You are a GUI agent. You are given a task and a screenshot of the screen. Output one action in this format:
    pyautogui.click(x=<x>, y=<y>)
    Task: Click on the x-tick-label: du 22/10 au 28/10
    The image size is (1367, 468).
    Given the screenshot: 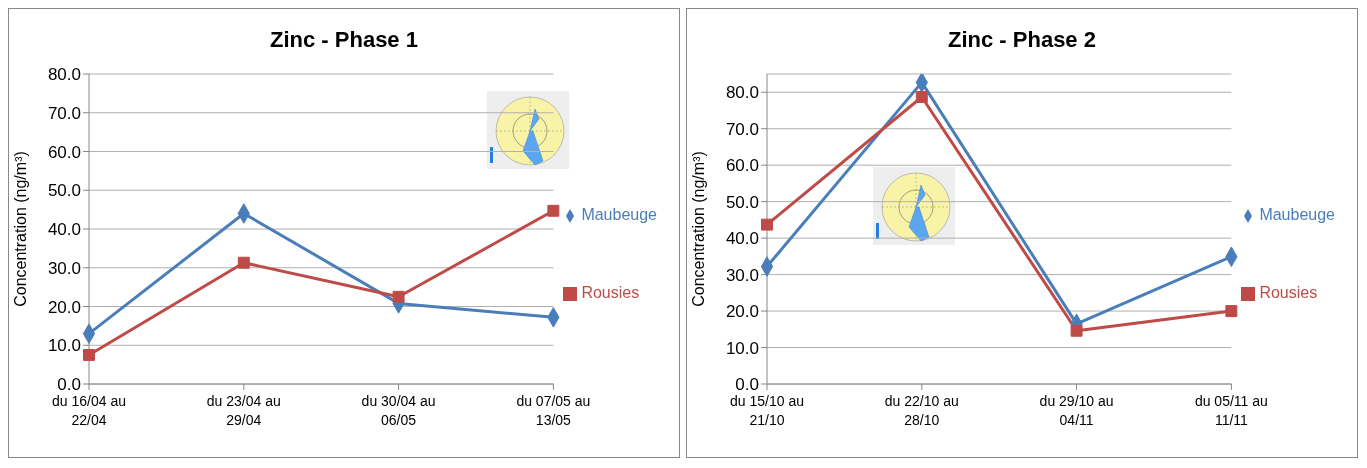 What is the action you would take?
    pyautogui.click(x=921, y=410)
    